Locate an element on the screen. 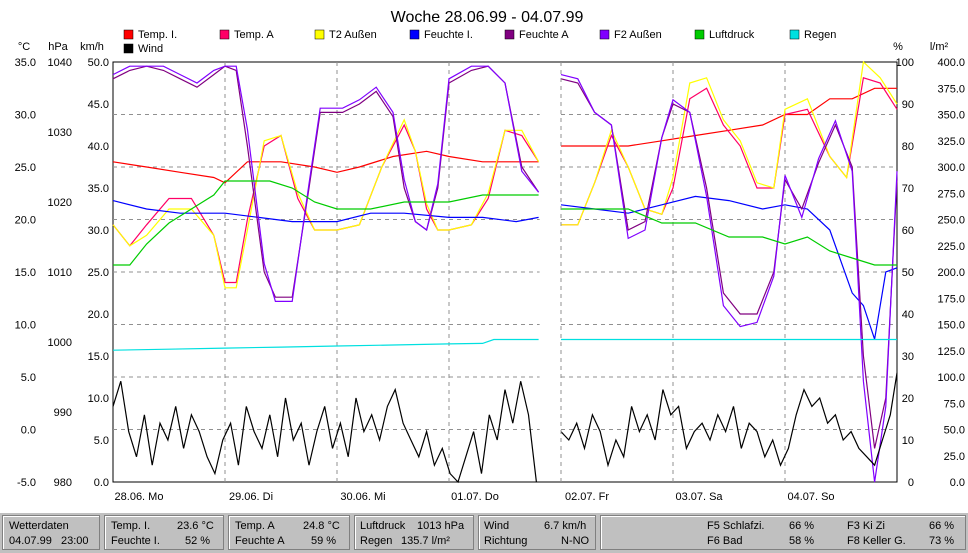 The height and width of the screenshot is (553, 968). rain-tick-label: 350.0 is located at coordinates (951, 116).